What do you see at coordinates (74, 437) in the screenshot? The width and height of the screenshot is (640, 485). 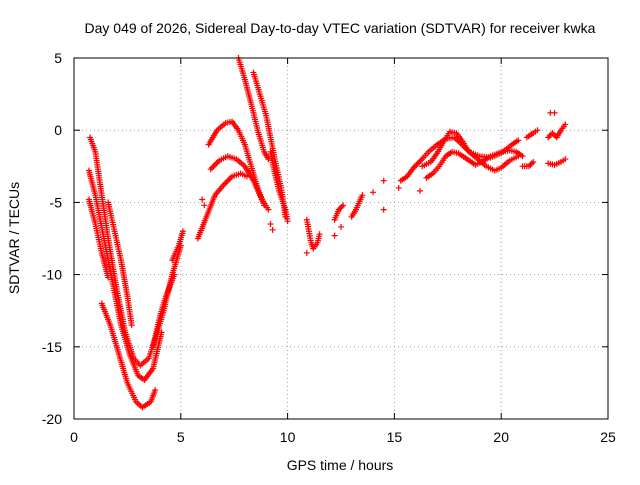 I see `x-tick-label: 0` at bounding box center [74, 437].